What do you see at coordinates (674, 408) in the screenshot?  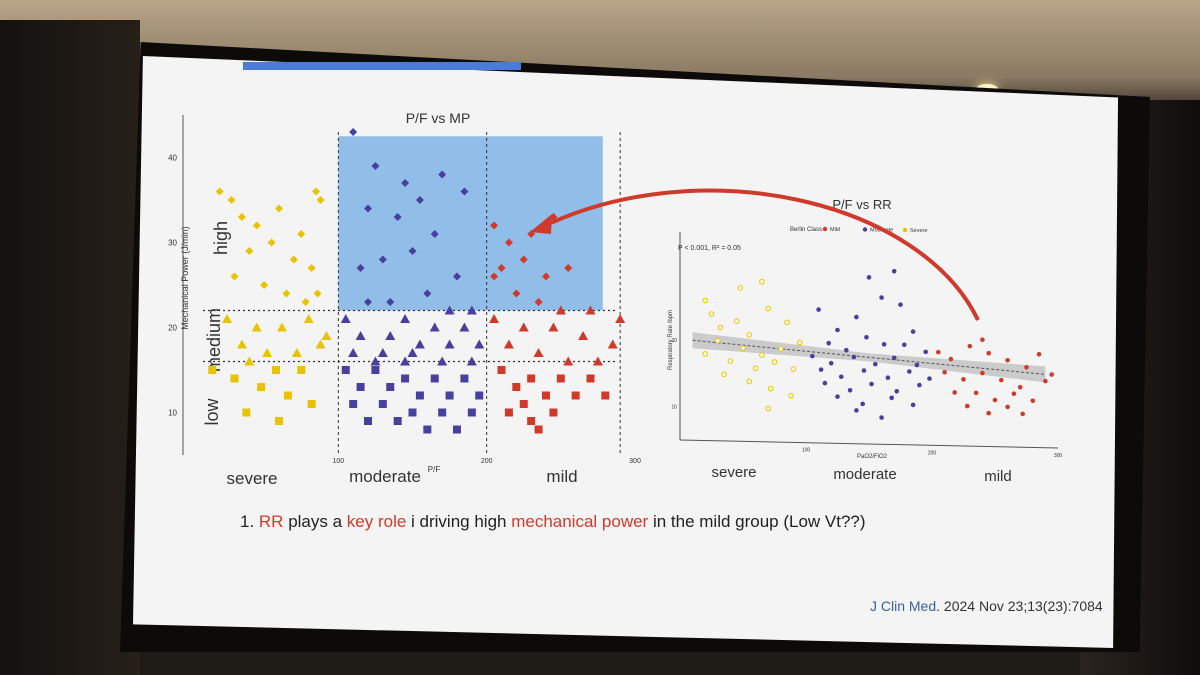 I see `chart2-y-tick-label: 10` at bounding box center [674, 408].